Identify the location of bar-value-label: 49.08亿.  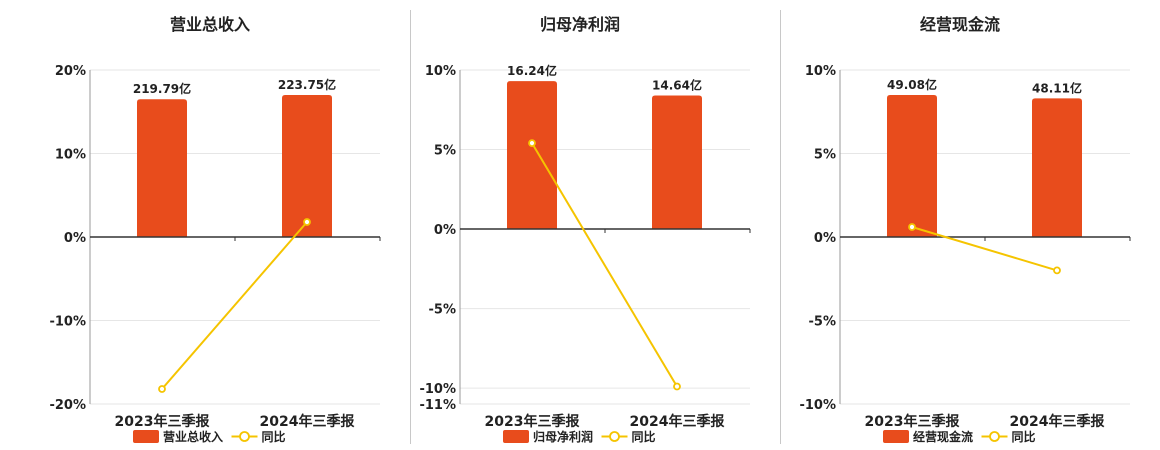
(912, 84).